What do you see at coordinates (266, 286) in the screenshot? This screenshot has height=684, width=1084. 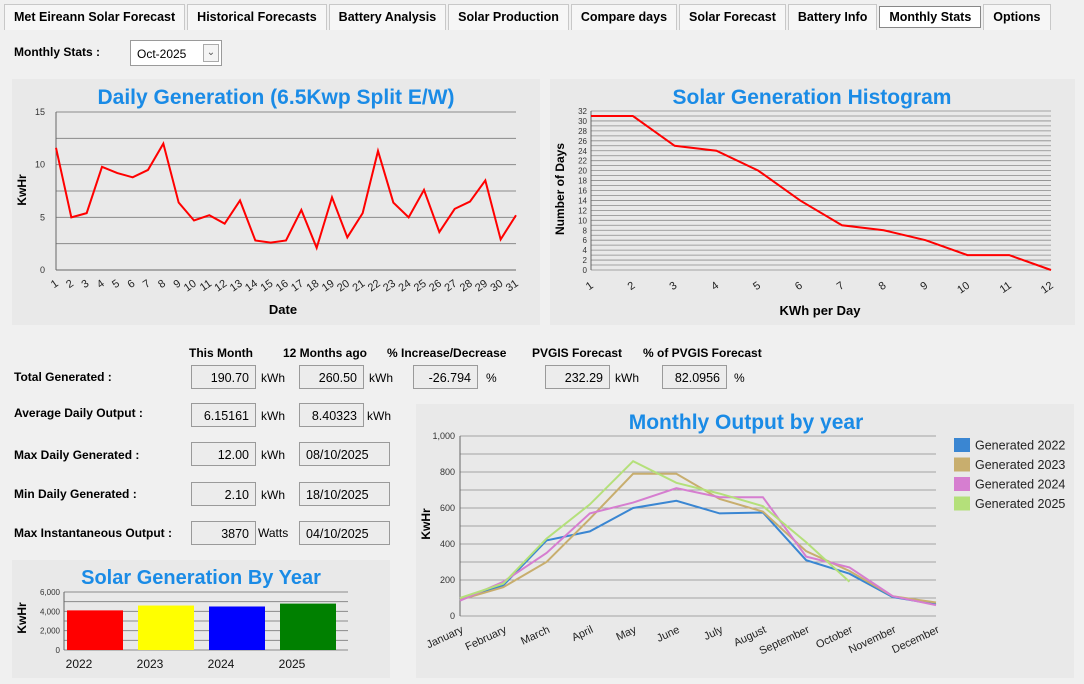 I see `x-tick-label: 15` at bounding box center [266, 286].